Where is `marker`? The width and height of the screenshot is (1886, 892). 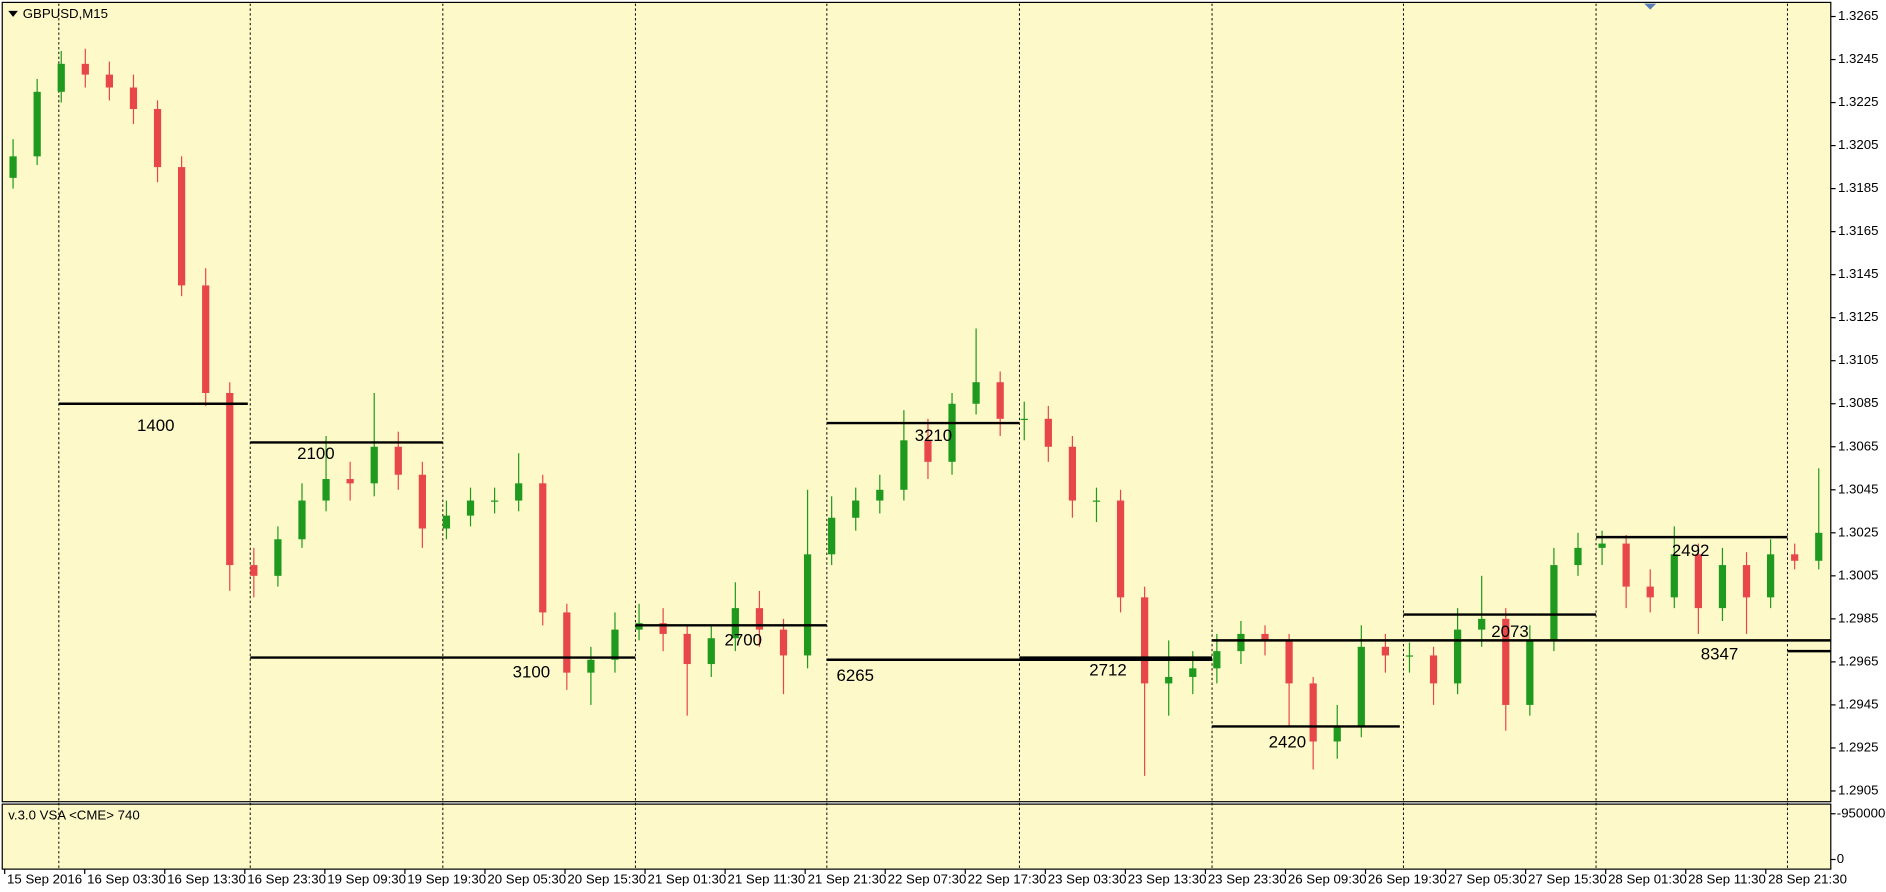 marker is located at coordinates (1650, 6).